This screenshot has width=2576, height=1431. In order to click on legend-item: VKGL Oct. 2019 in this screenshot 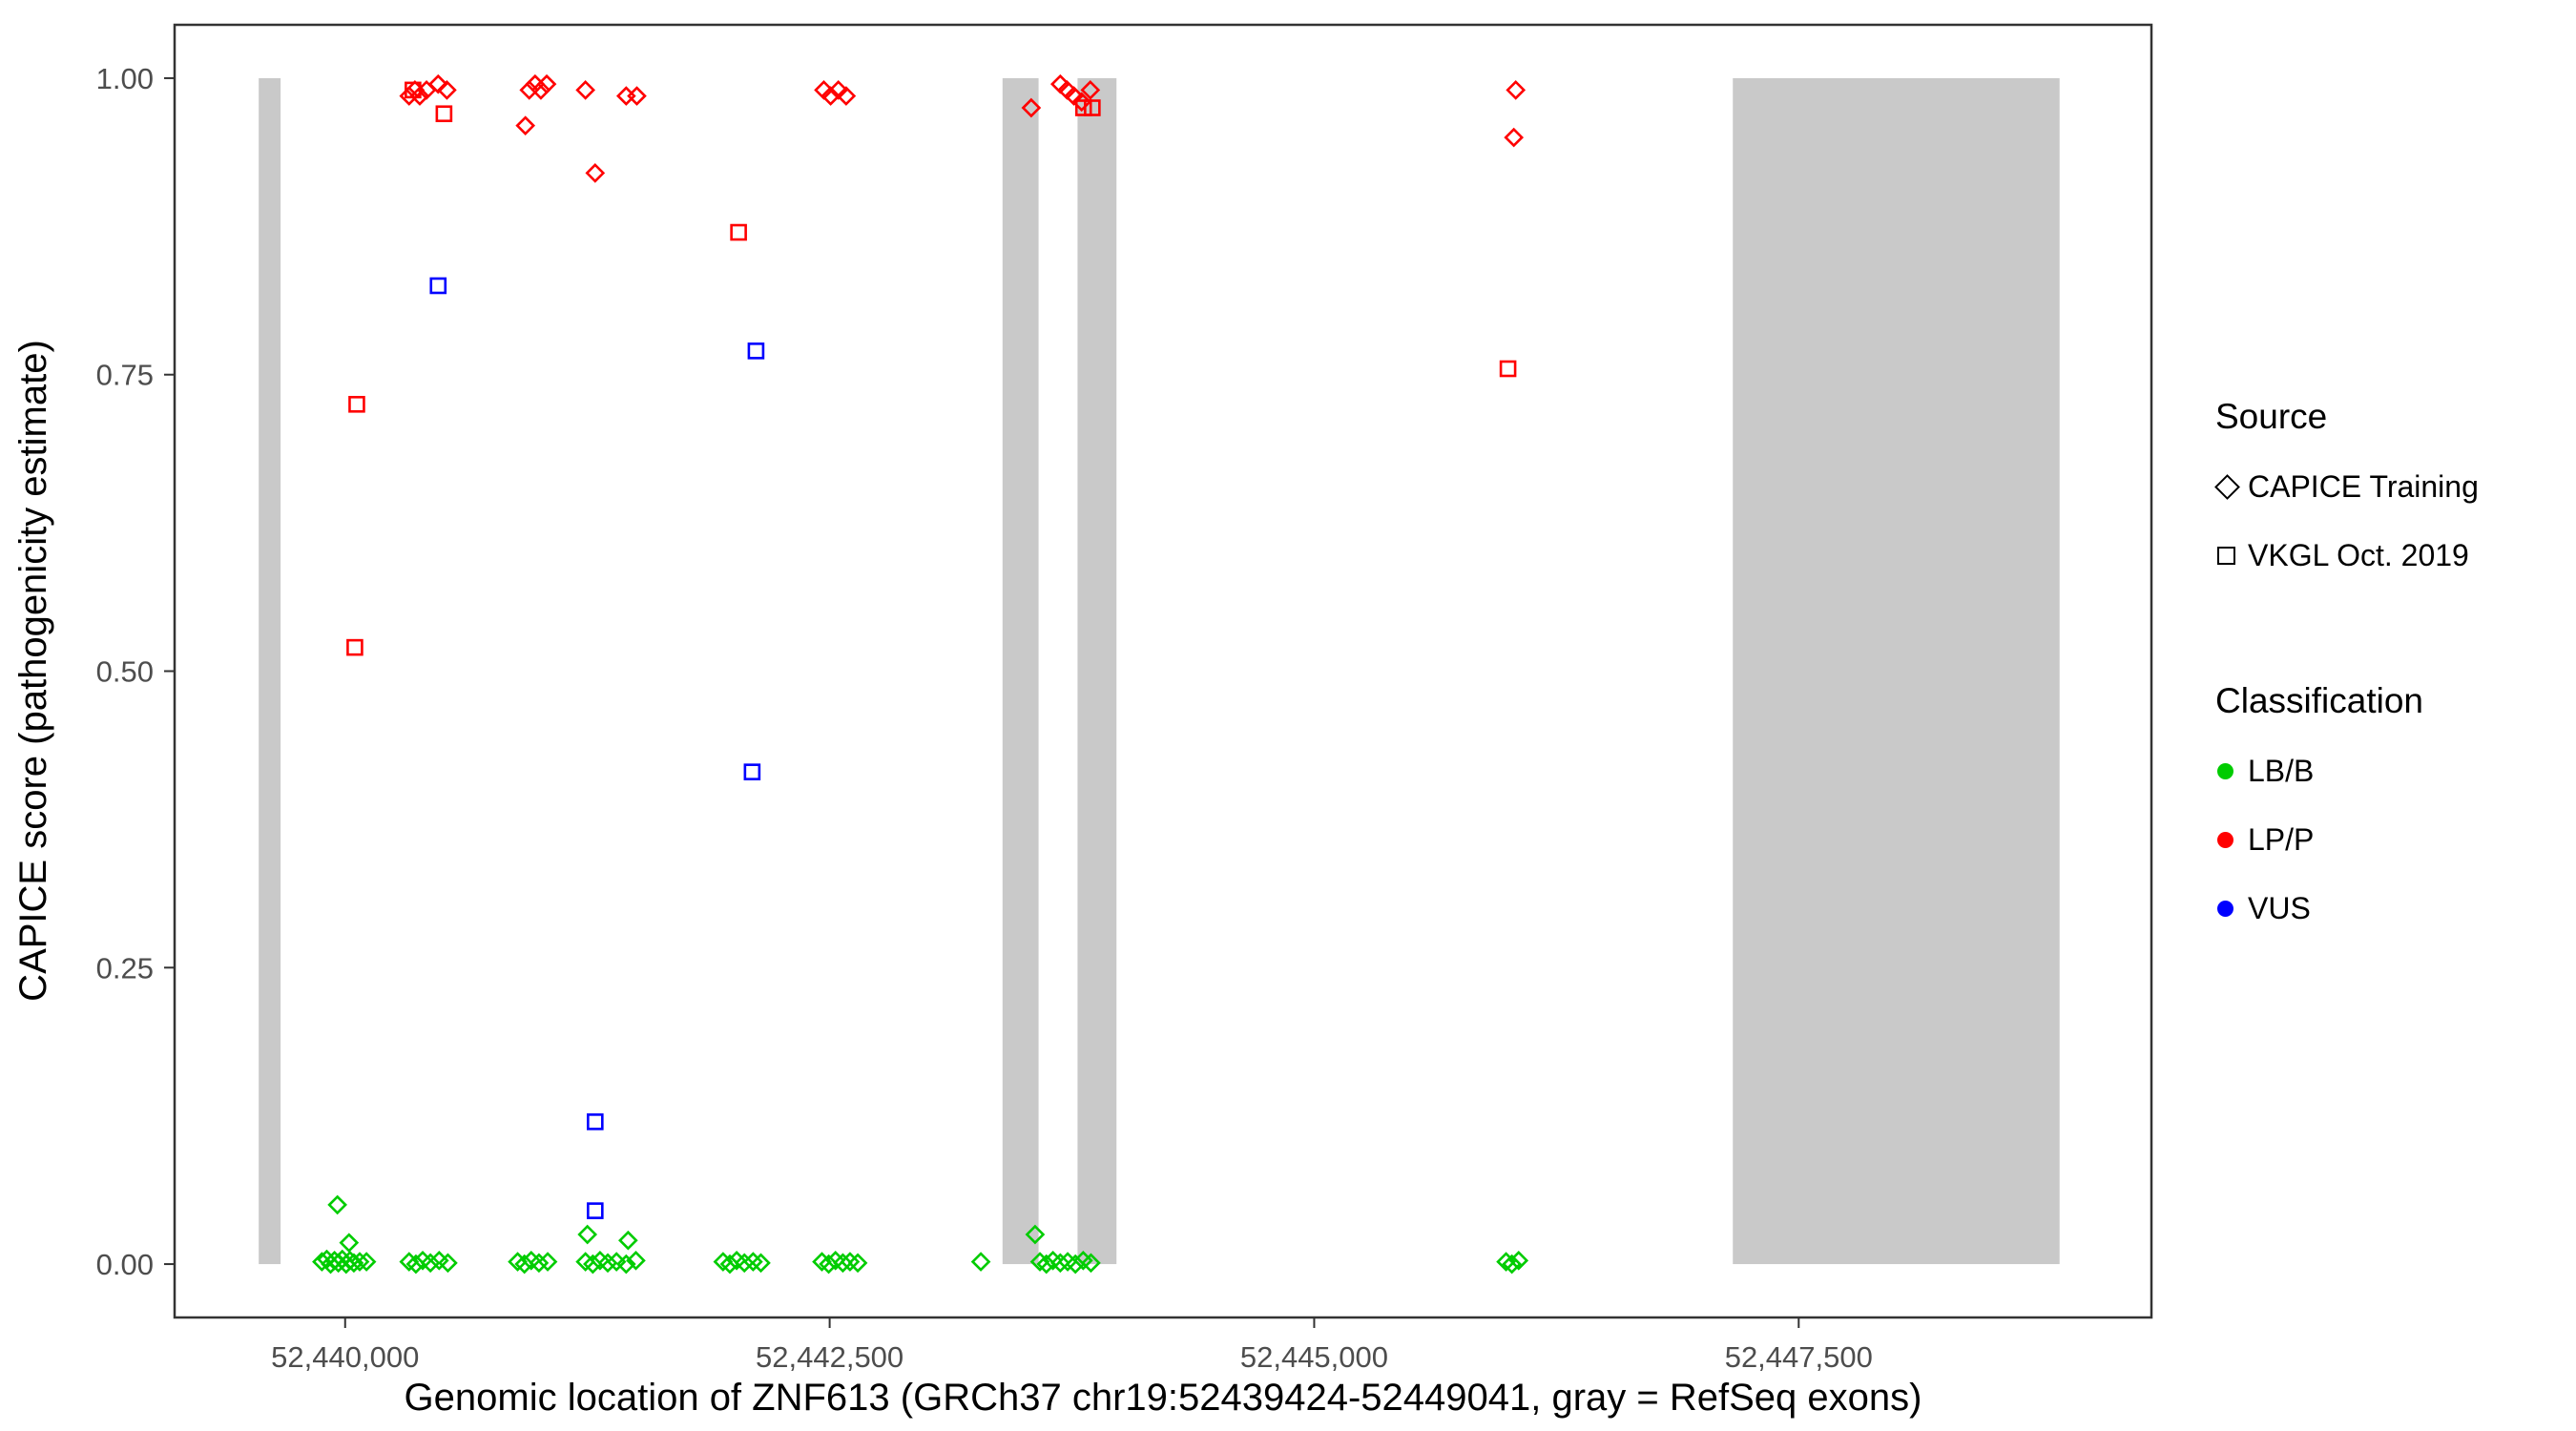, I will do `click(2391, 555)`.